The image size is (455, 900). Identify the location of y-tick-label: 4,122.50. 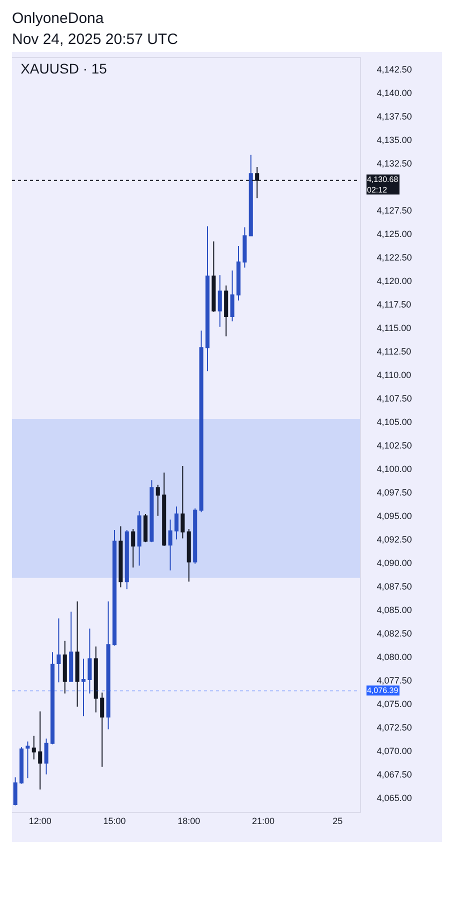
(394, 257).